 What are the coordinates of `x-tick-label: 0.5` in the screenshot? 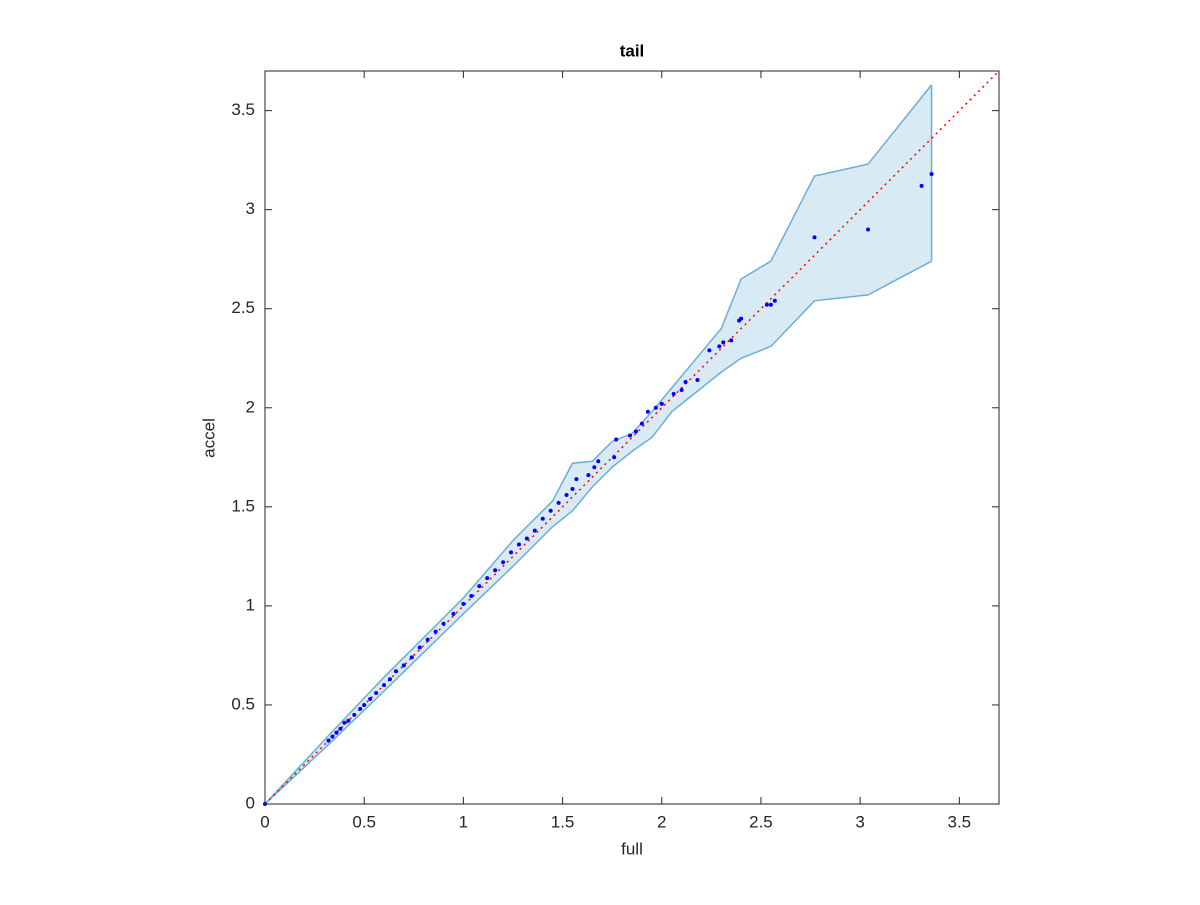 It's located at (364, 821).